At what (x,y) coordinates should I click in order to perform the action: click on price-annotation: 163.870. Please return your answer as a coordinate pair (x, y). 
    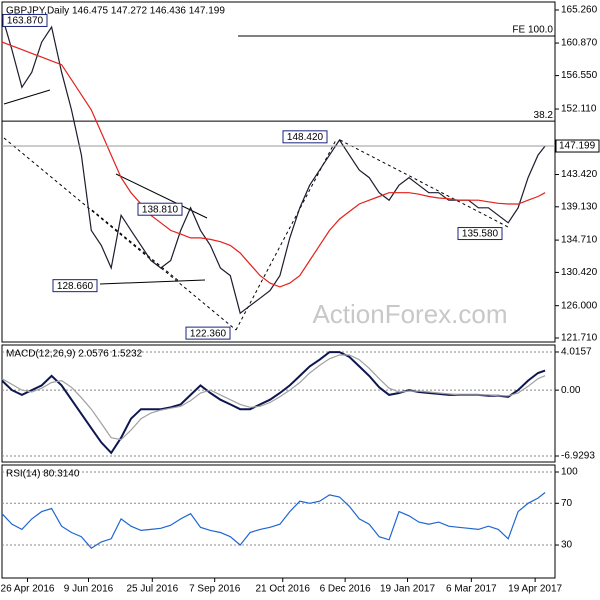
    Looking at the image, I should click on (25, 21).